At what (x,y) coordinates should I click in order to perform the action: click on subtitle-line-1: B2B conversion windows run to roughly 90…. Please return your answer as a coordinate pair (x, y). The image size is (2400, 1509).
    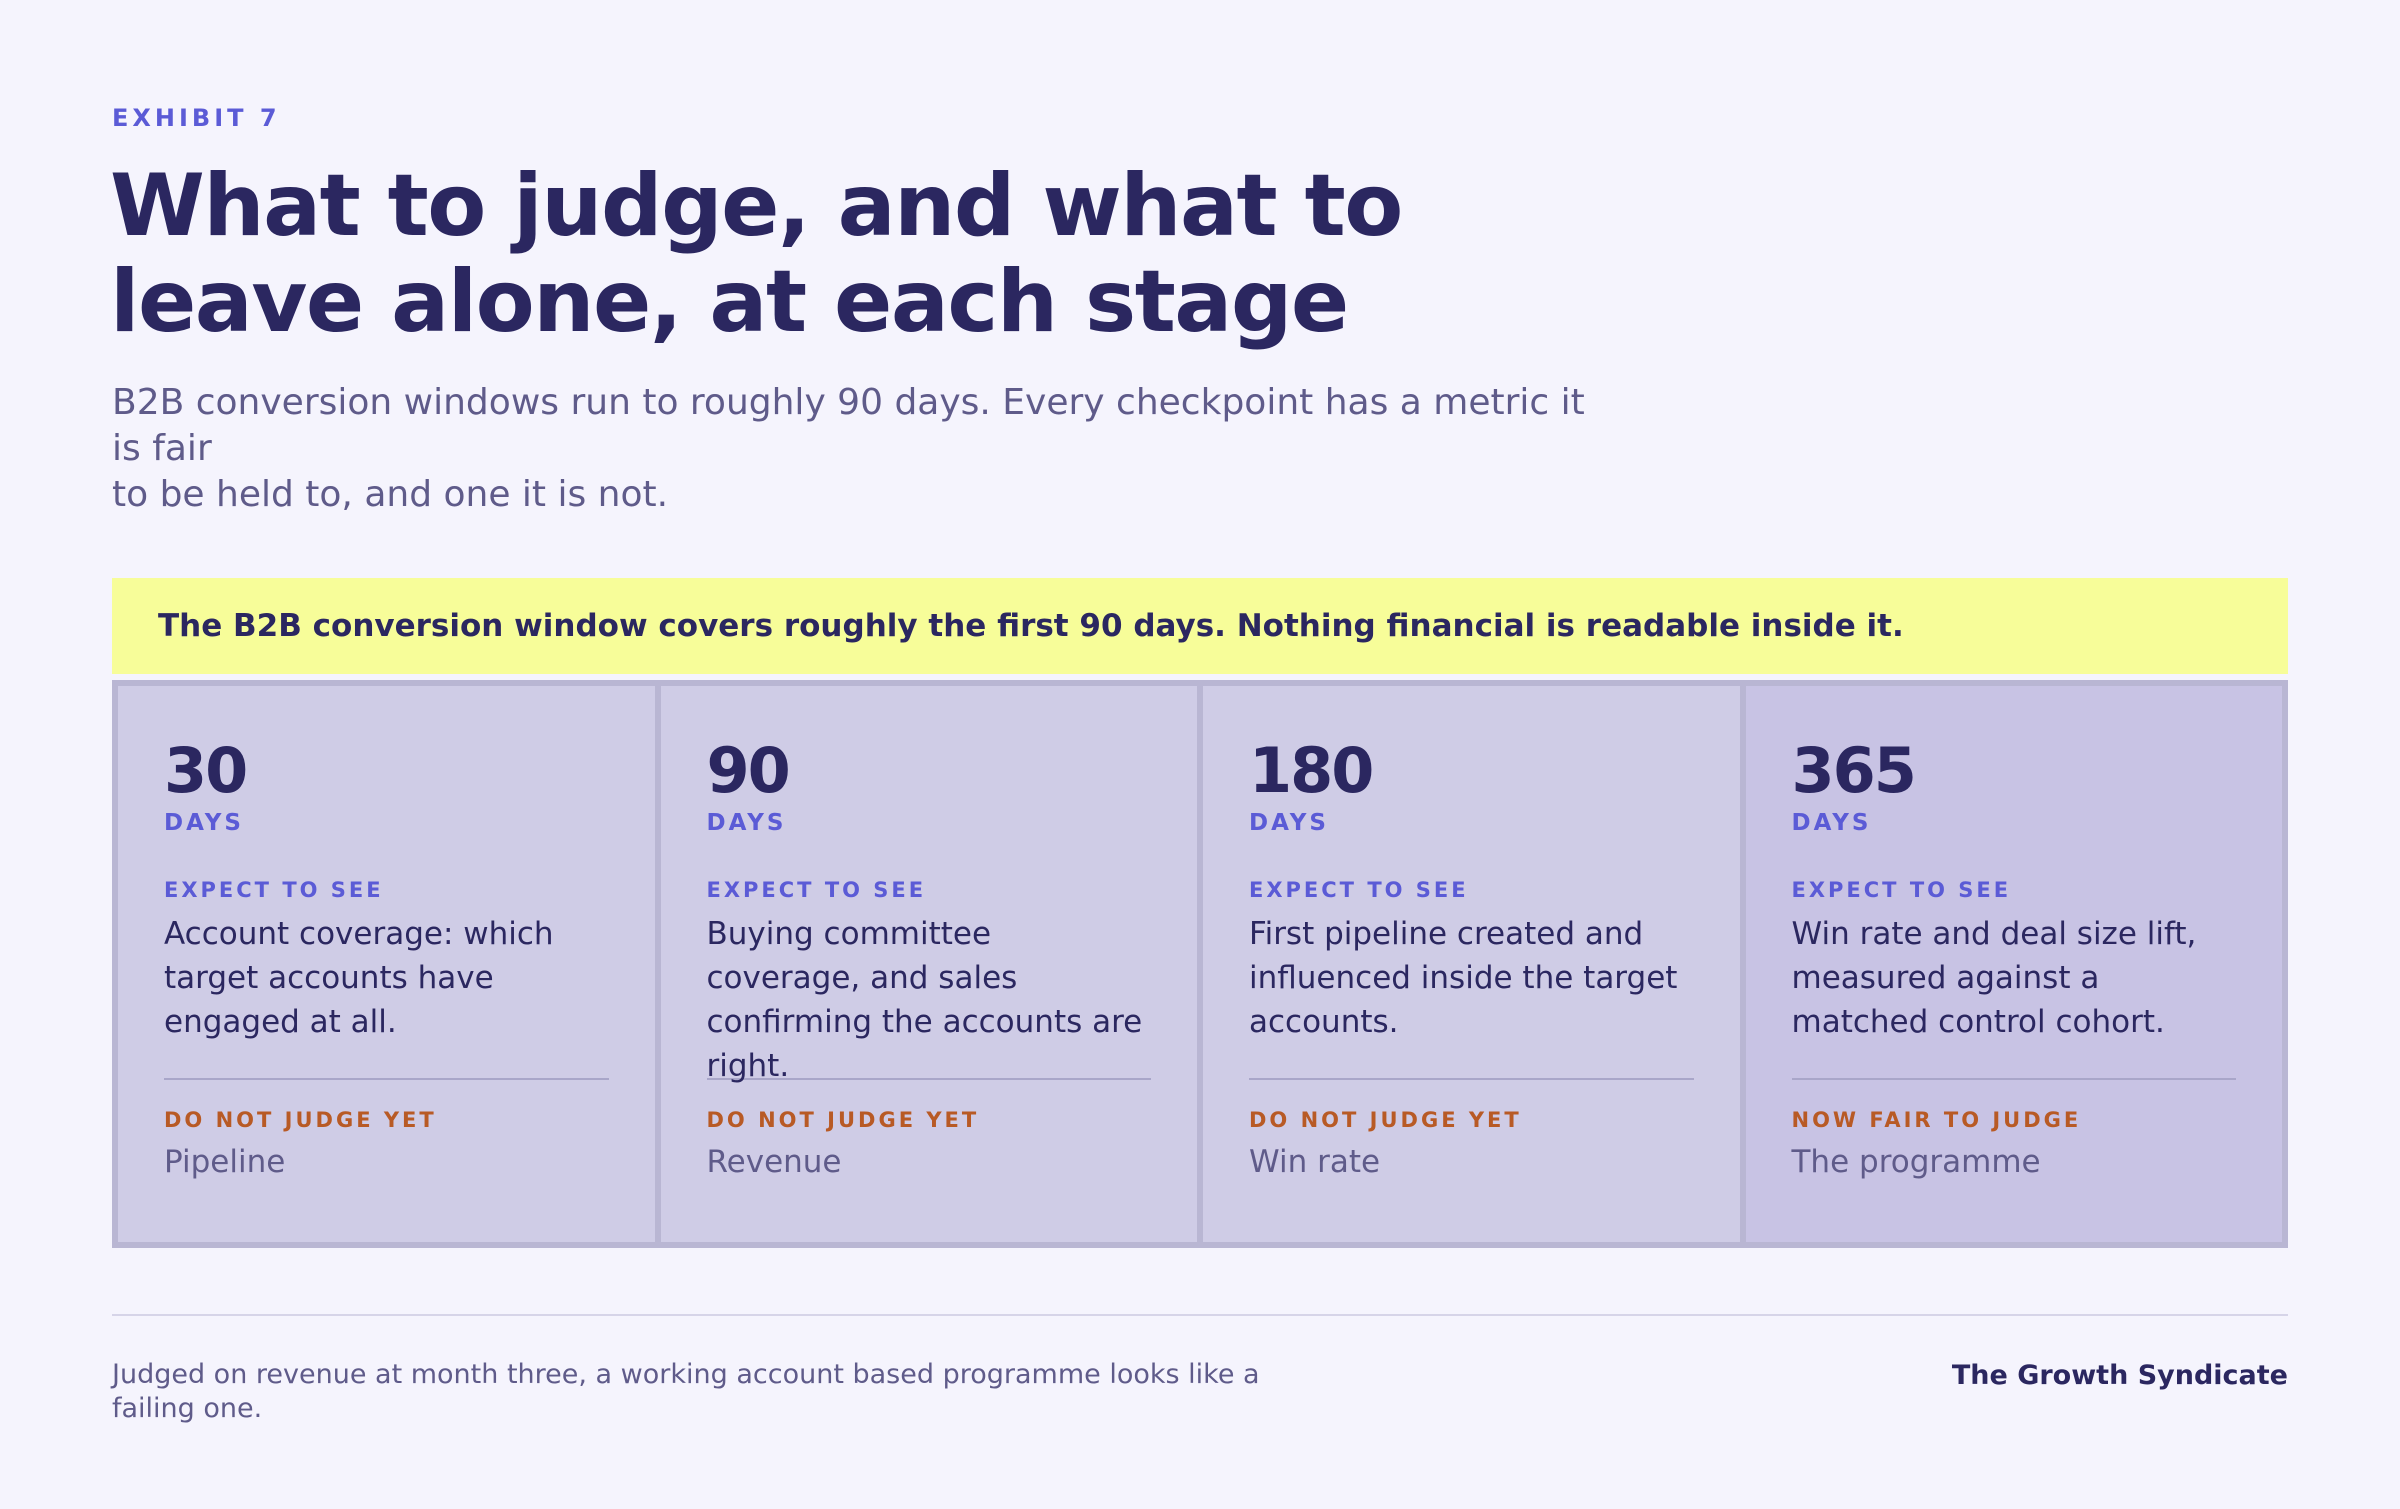
    Looking at the image, I should click on (848, 425).